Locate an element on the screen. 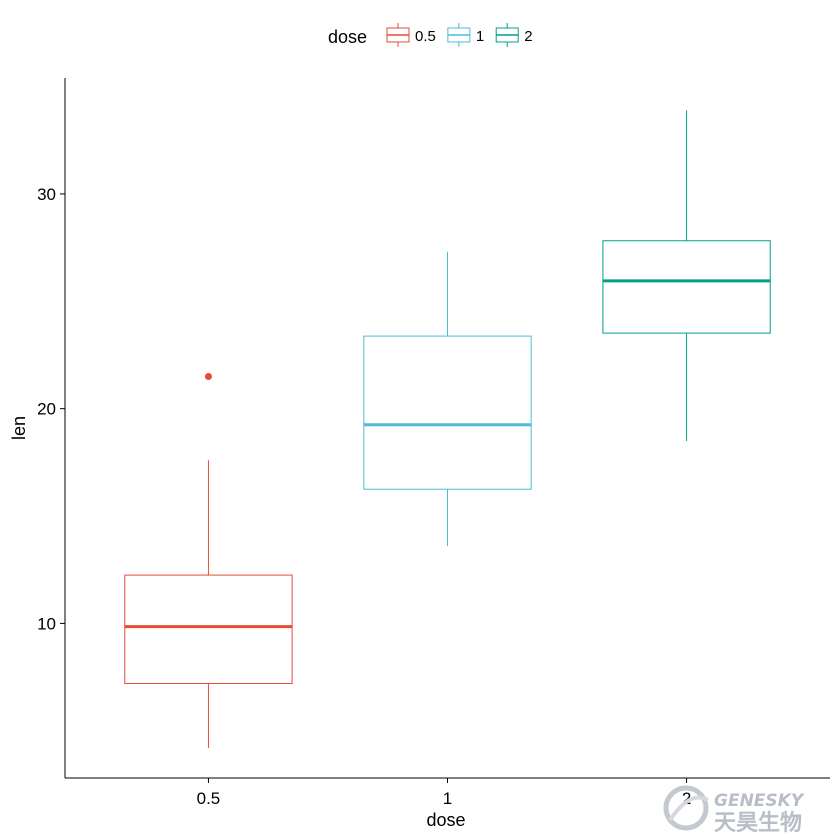  legend: dose 0.5 1 2 is located at coordinates (430, 35).